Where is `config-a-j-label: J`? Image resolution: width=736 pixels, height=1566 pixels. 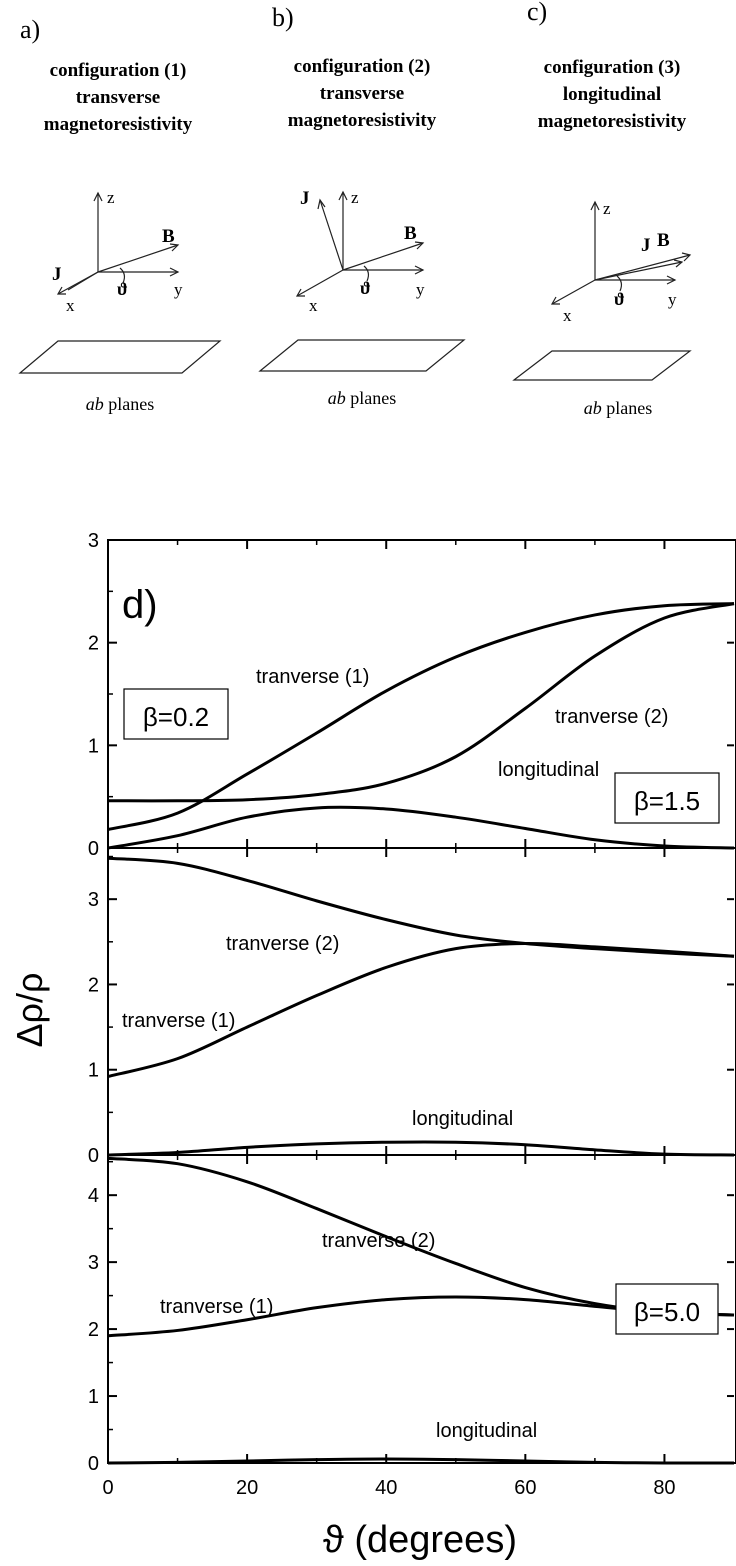 config-a-j-label: J is located at coordinates (57, 274).